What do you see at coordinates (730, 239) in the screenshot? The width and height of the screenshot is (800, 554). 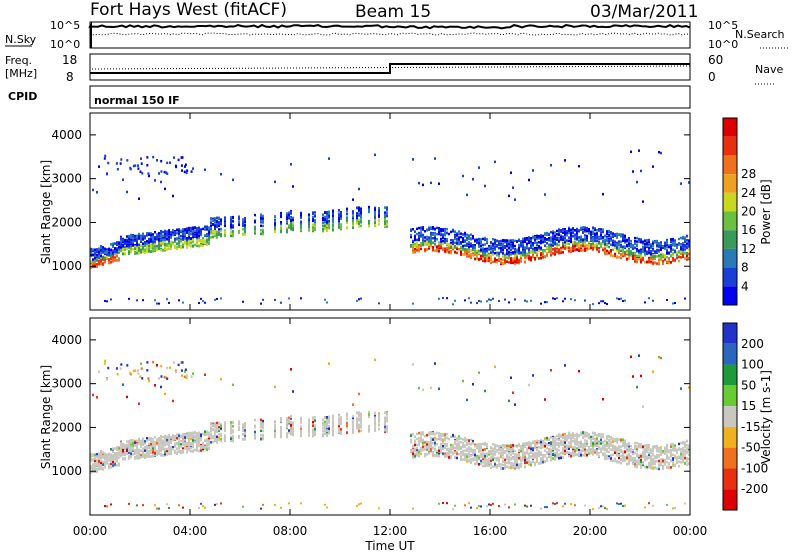 I see `colorbar-swatch` at bounding box center [730, 239].